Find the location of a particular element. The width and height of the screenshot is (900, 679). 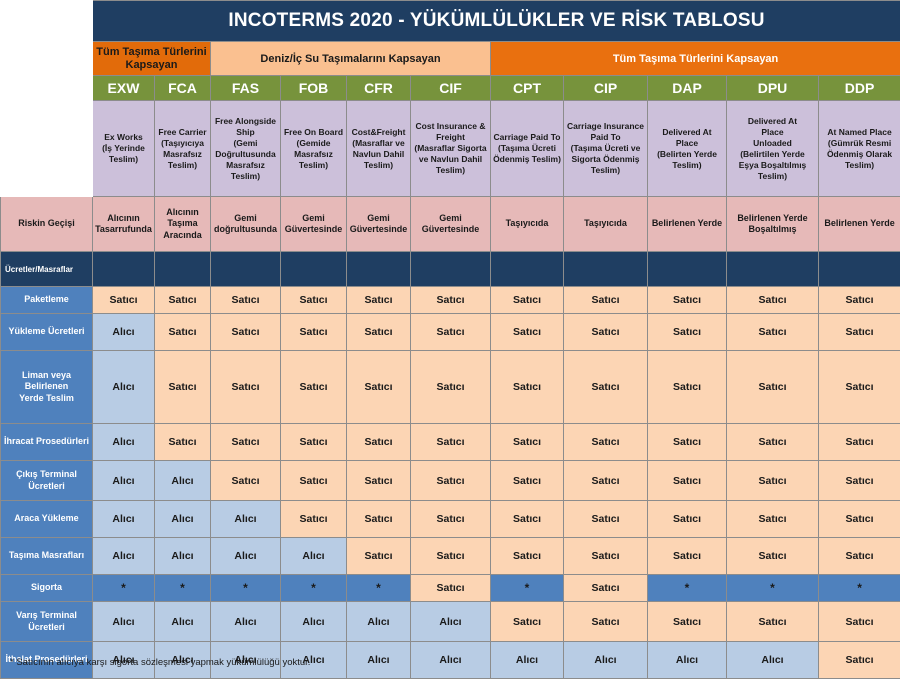

row-label: Sigorta is located at coordinates (47, 588).